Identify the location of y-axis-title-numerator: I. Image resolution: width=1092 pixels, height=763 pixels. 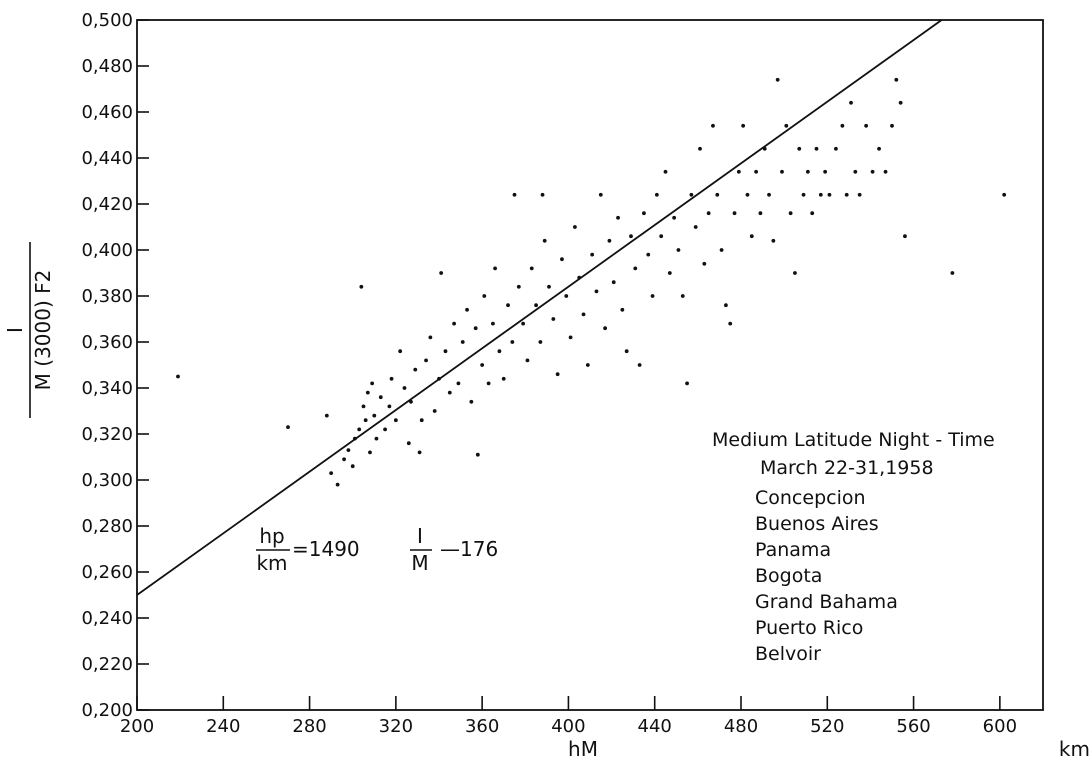
(15, 330).